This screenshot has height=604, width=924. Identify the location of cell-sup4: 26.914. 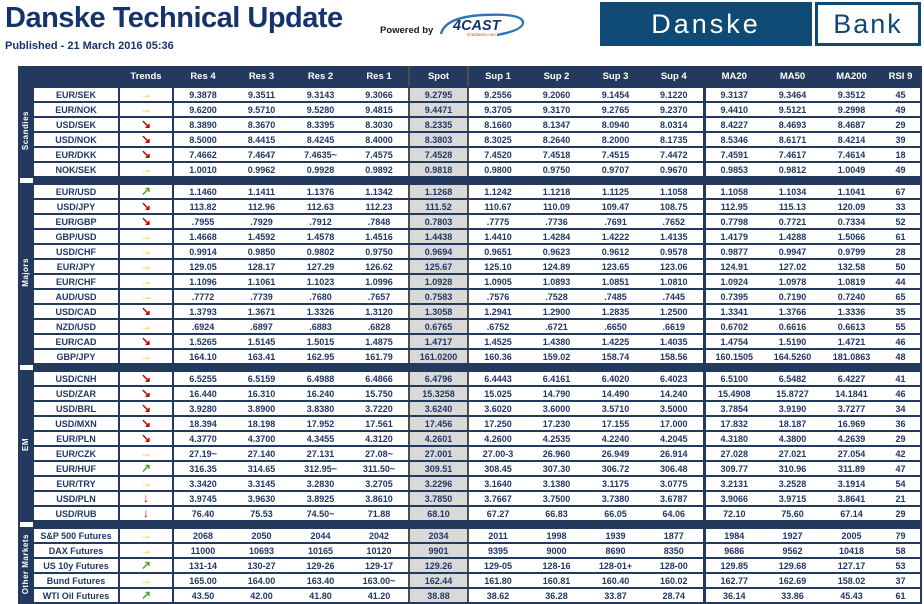
(674, 454).